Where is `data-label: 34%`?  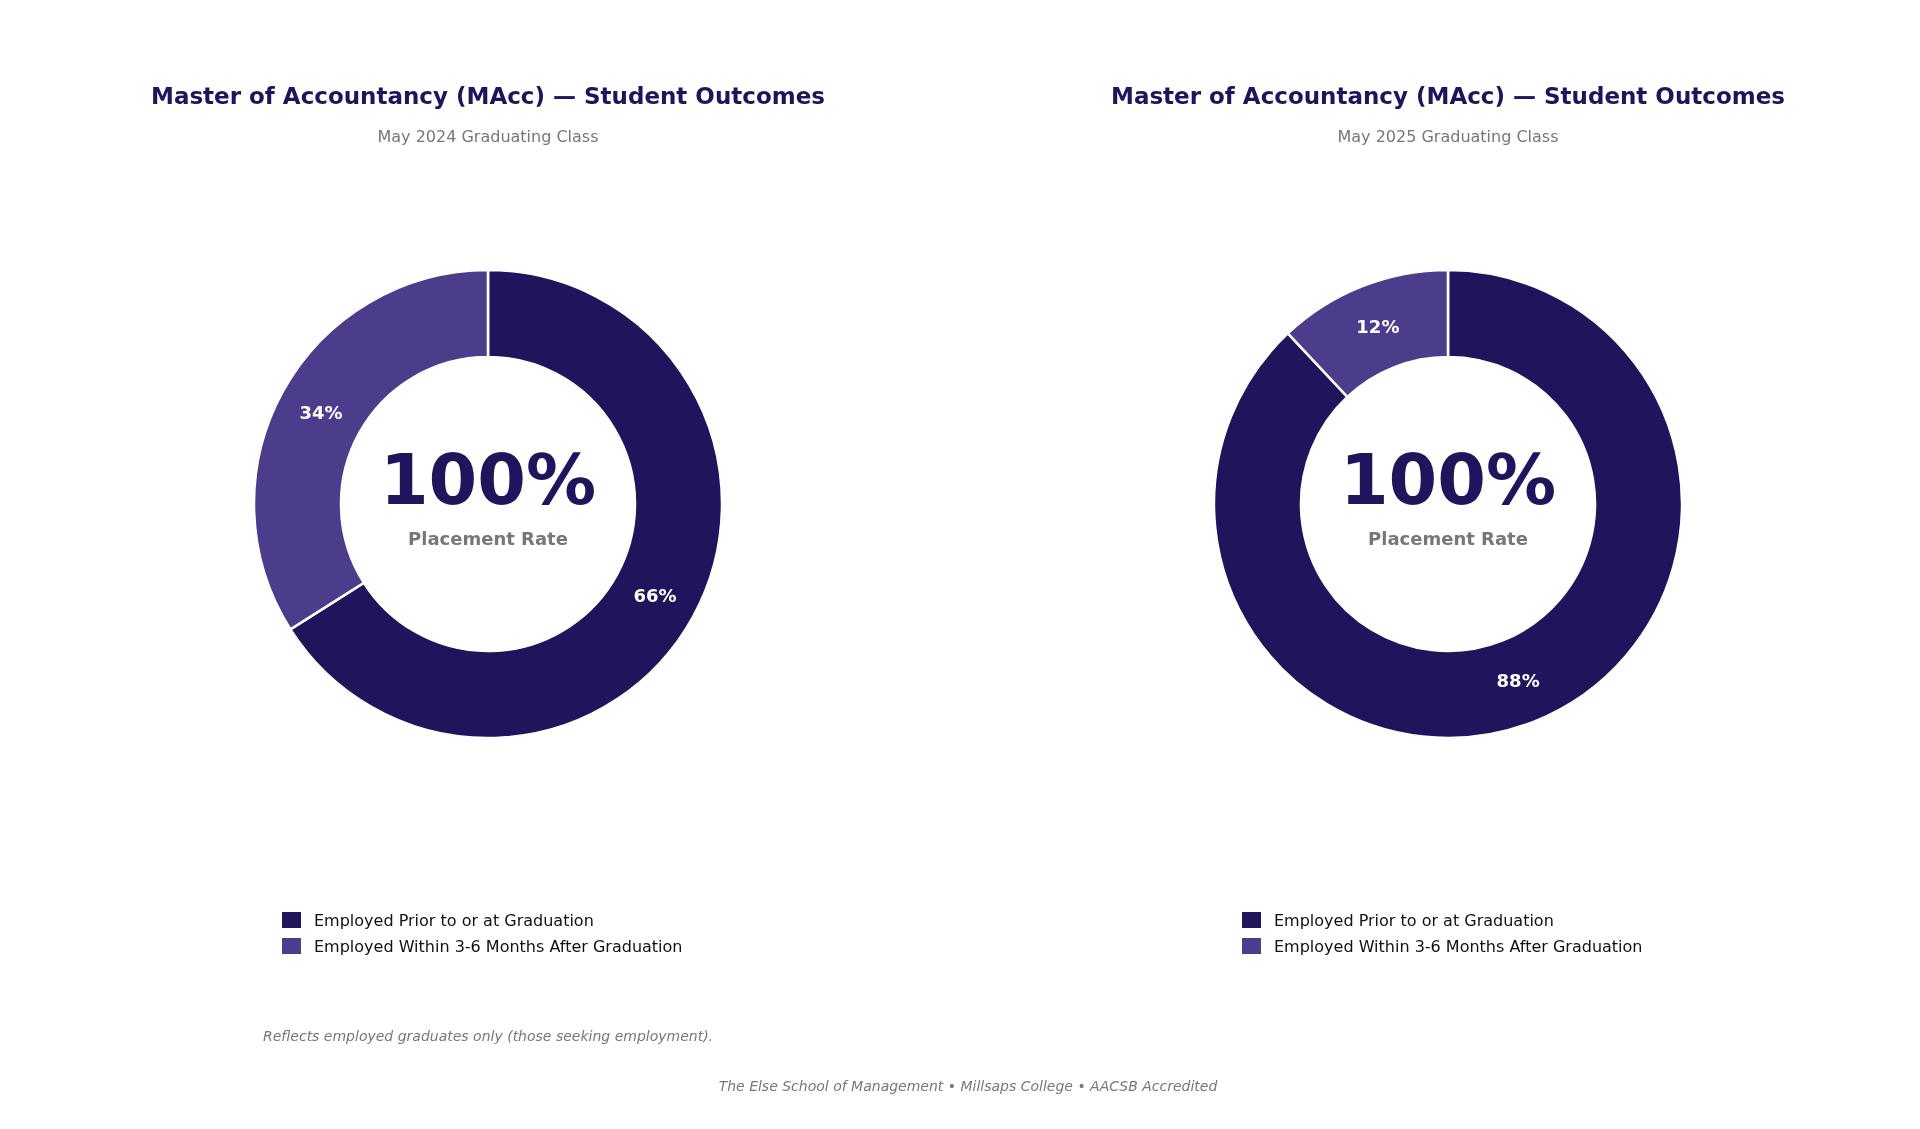 data-label: 34% is located at coordinates (321, 412).